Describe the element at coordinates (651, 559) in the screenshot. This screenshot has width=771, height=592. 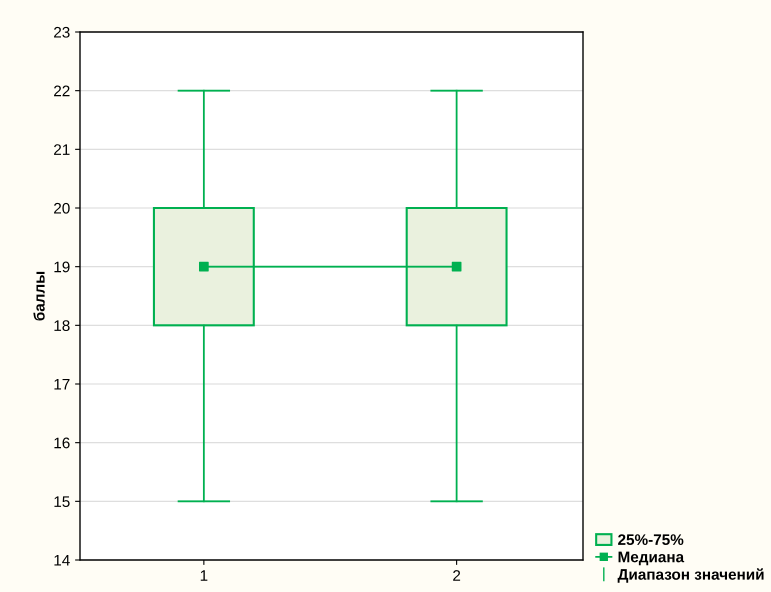
I see `legend-label: Медиана` at that location.